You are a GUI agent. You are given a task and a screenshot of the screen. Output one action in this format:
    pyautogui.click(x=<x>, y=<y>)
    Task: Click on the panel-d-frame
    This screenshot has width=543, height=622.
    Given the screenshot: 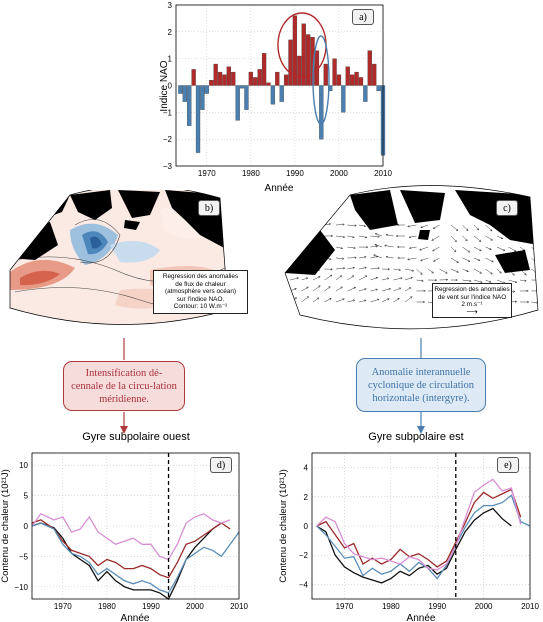 What is the action you would take?
    pyautogui.click(x=135, y=526)
    